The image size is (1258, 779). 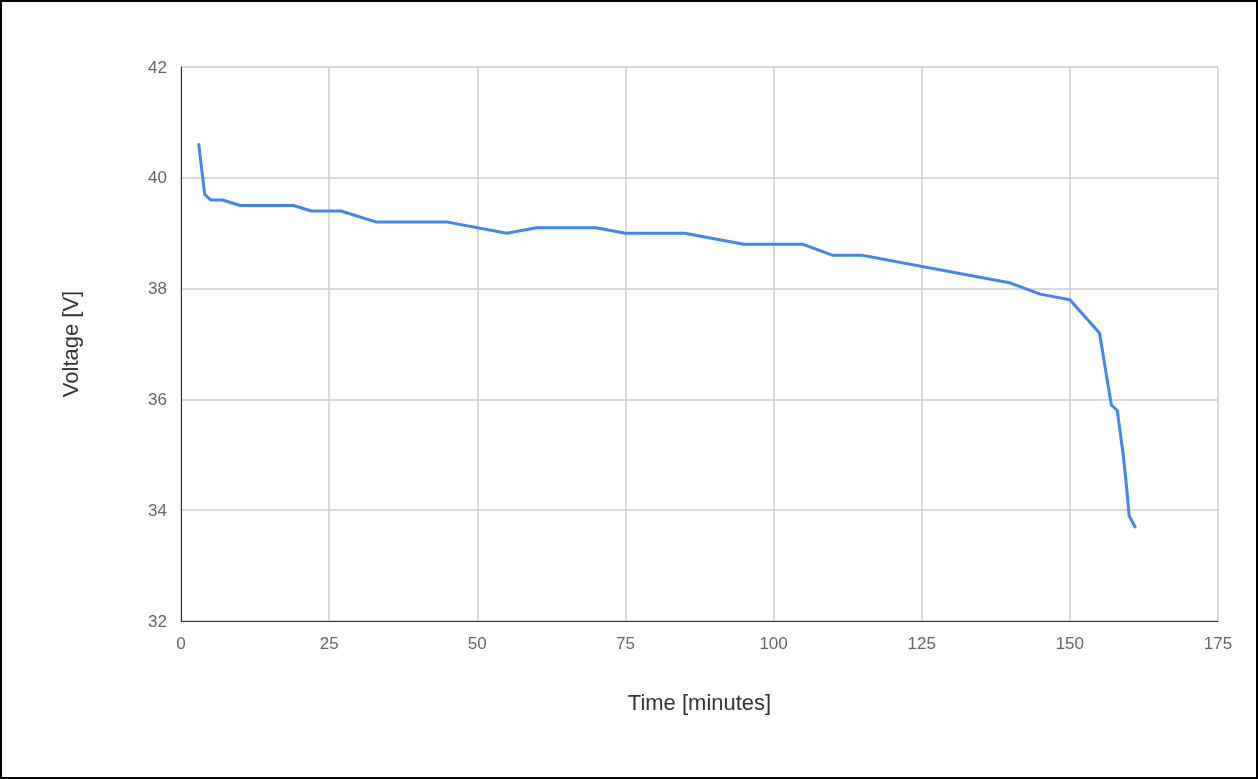 What do you see at coordinates (157, 289) in the screenshot?
I see `y-tick-label: 38` at bounding box center [157, 289].